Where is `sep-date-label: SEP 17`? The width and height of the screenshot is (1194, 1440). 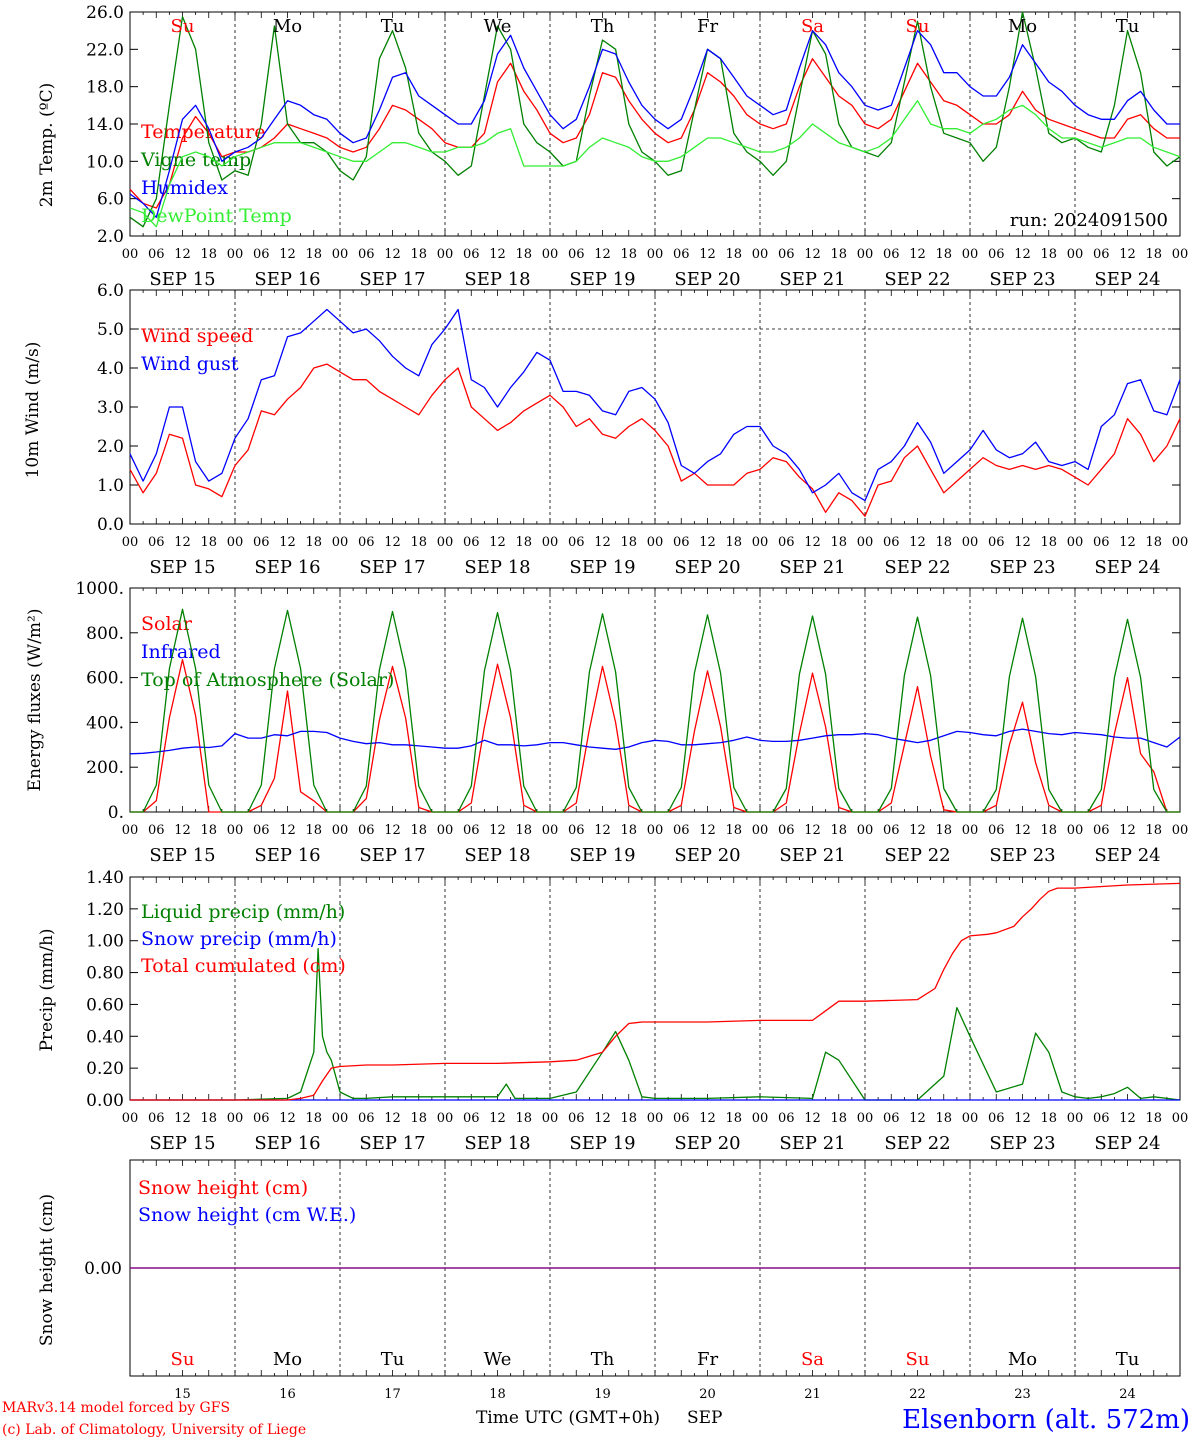 sep-date-label: SEP 17 is located at coordinates (392, 855).